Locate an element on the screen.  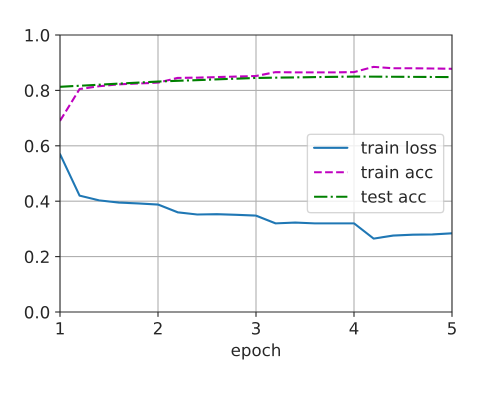
y-tick-label: 0.6 is located at coordinates (37, 146).